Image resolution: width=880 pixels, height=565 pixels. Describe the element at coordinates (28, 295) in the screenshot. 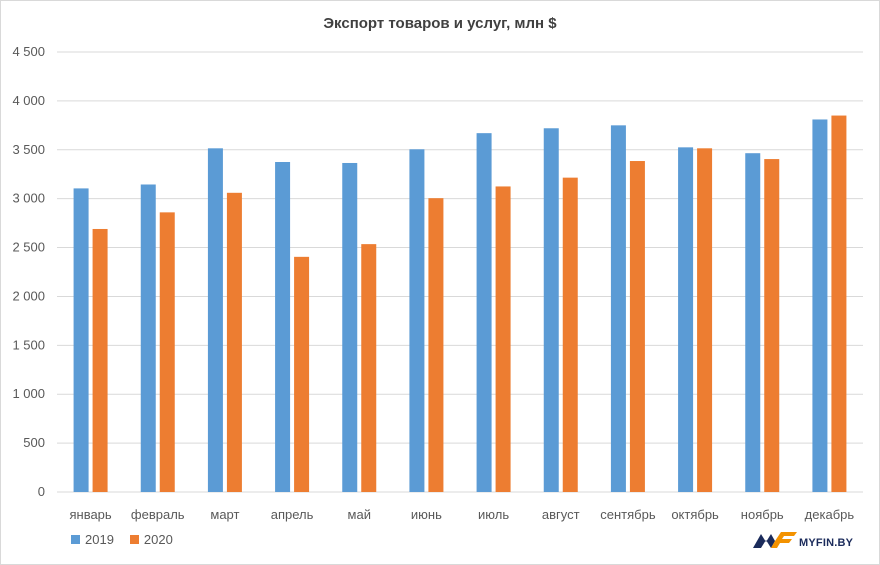

I see `y-tick-label: 2 000` at that location.